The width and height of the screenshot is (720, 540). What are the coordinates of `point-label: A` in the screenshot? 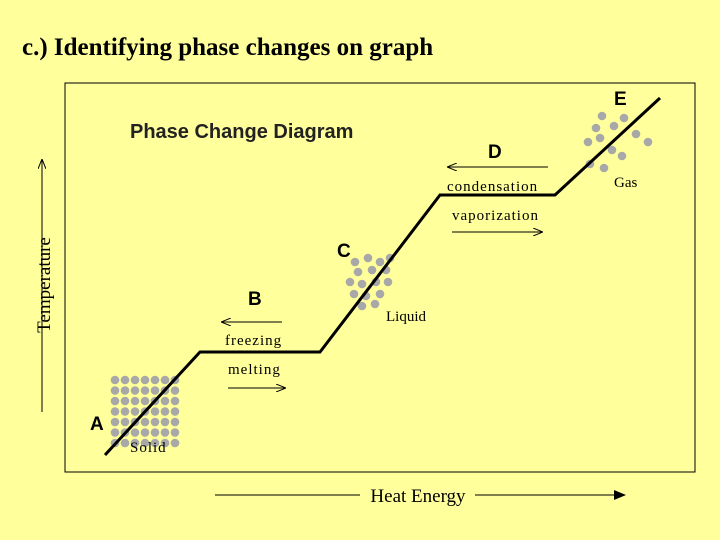 It's located at (97, 424).